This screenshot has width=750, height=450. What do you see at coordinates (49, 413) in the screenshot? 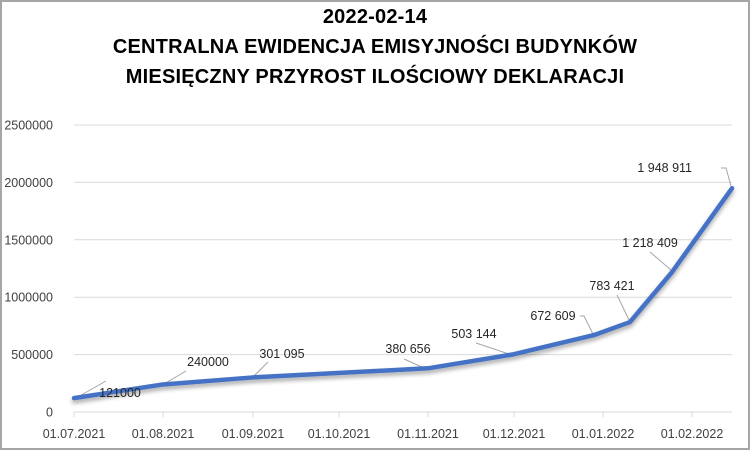
I see `y-tick-label: 0` at bounding box center [49, 413].